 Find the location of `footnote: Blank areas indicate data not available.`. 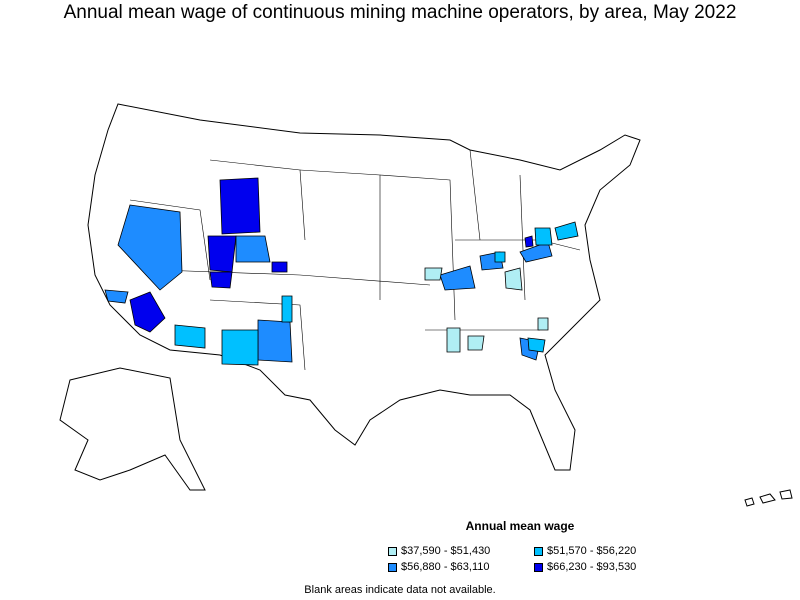

footnote: Blank areas indicate data not available. is located at coordinates (400, 590).